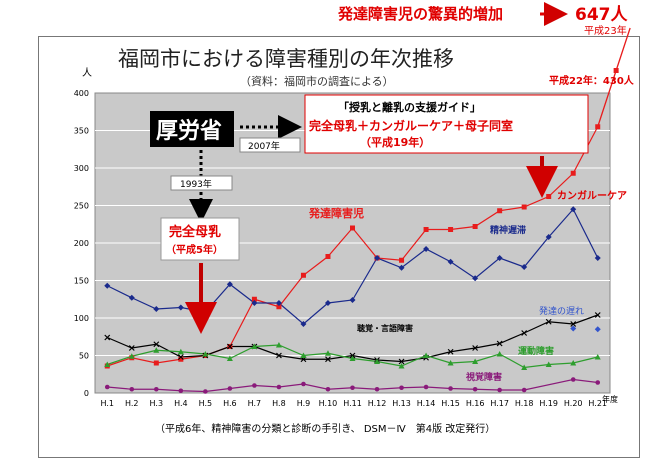 Image resolution: width=649 pixels, height=463 pixels. I want to click on headline-value: 647人, so click(601, 15).